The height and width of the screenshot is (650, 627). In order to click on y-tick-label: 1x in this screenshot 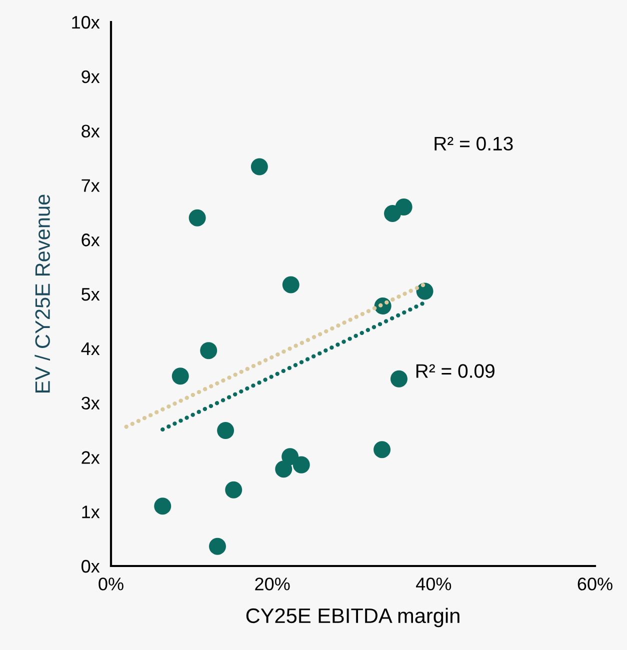, I will do `click(91, 512)`.